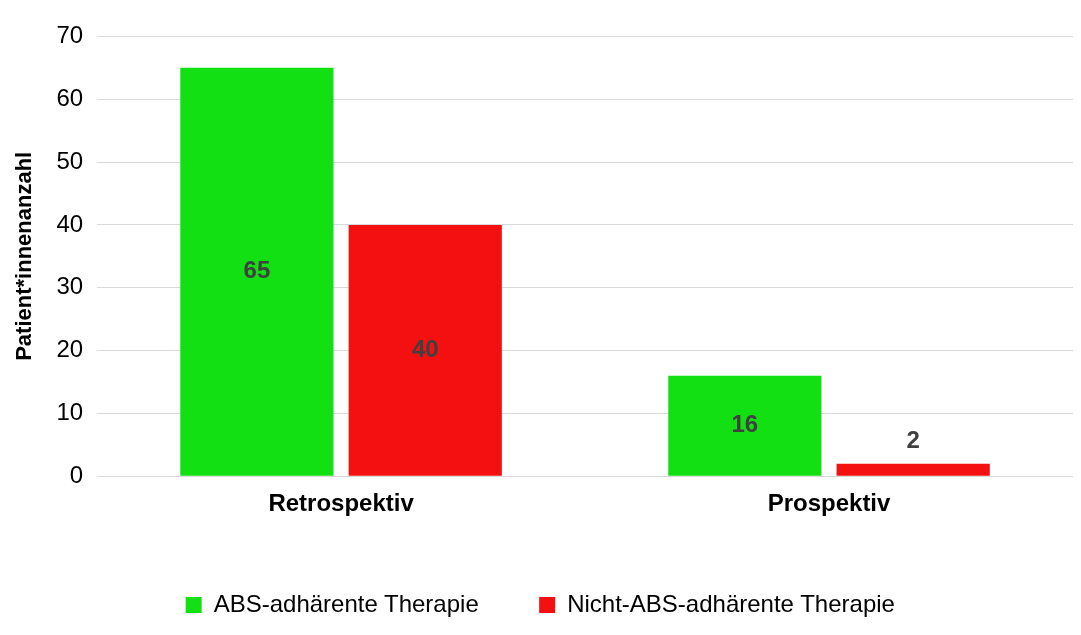 The width and height of the screenshot is (1081, 635). What do you see at coordinates (70, 349) in the screenshot?
I see `y-tick-label: 20` at bounding box center [70, 349].